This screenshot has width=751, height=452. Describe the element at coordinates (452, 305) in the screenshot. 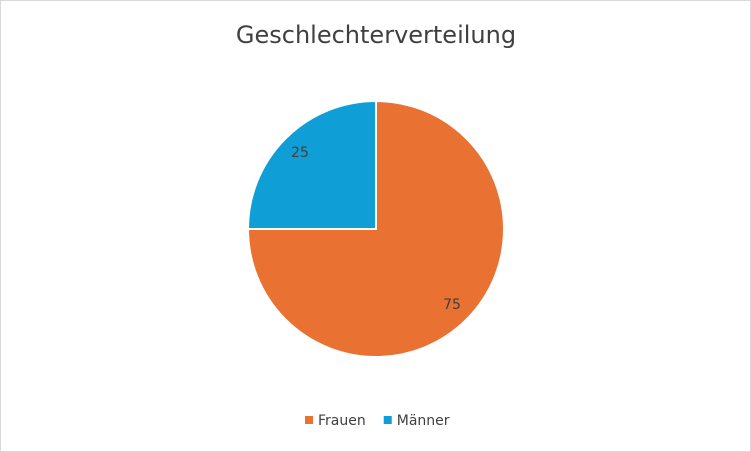

I see `data-label: 75` at that location.